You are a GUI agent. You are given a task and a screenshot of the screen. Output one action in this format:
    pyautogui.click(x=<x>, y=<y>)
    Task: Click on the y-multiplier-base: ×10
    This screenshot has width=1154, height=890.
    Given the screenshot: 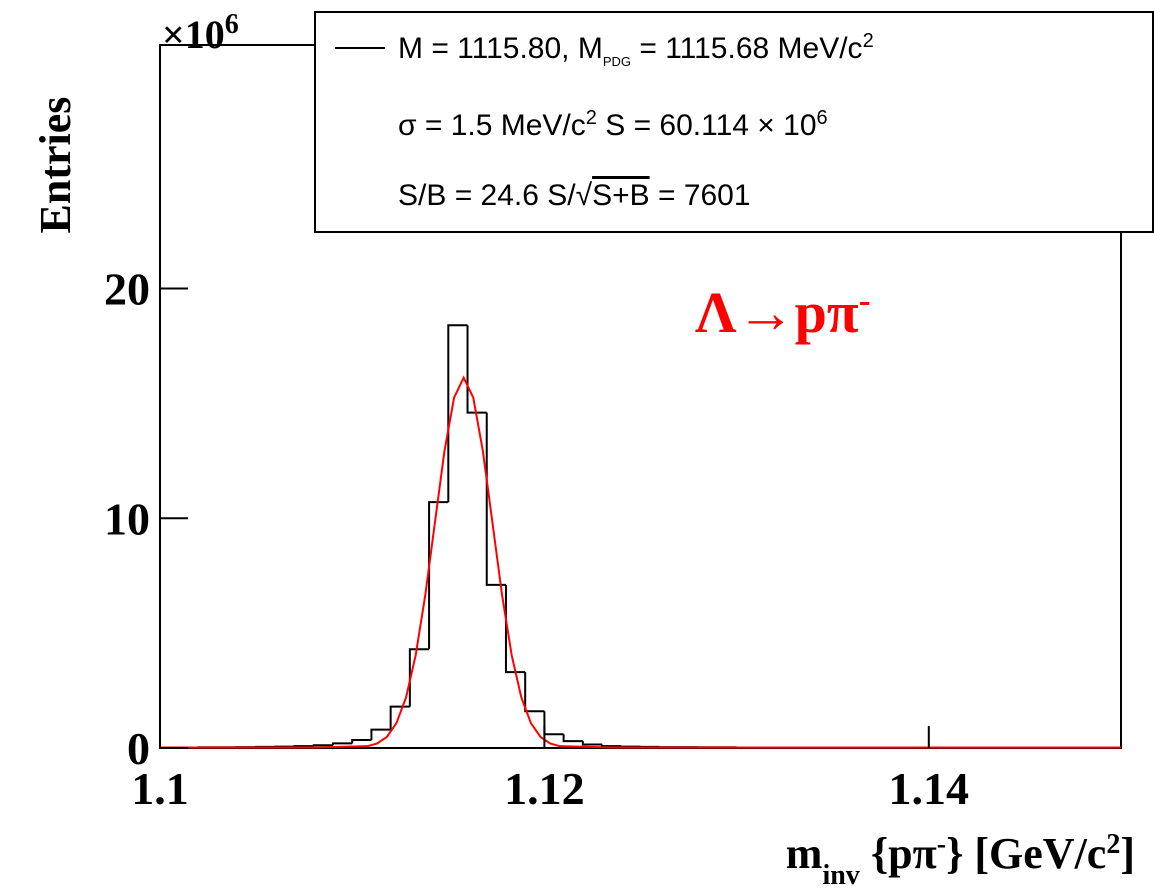 What is the action you would take?
    pyautogui.click(x=193, y=34)
    